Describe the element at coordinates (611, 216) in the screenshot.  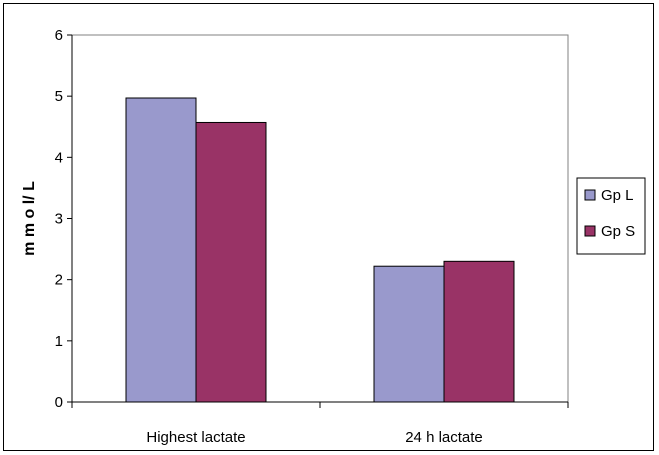
I see `legend: Gp L Gp S` at that location.